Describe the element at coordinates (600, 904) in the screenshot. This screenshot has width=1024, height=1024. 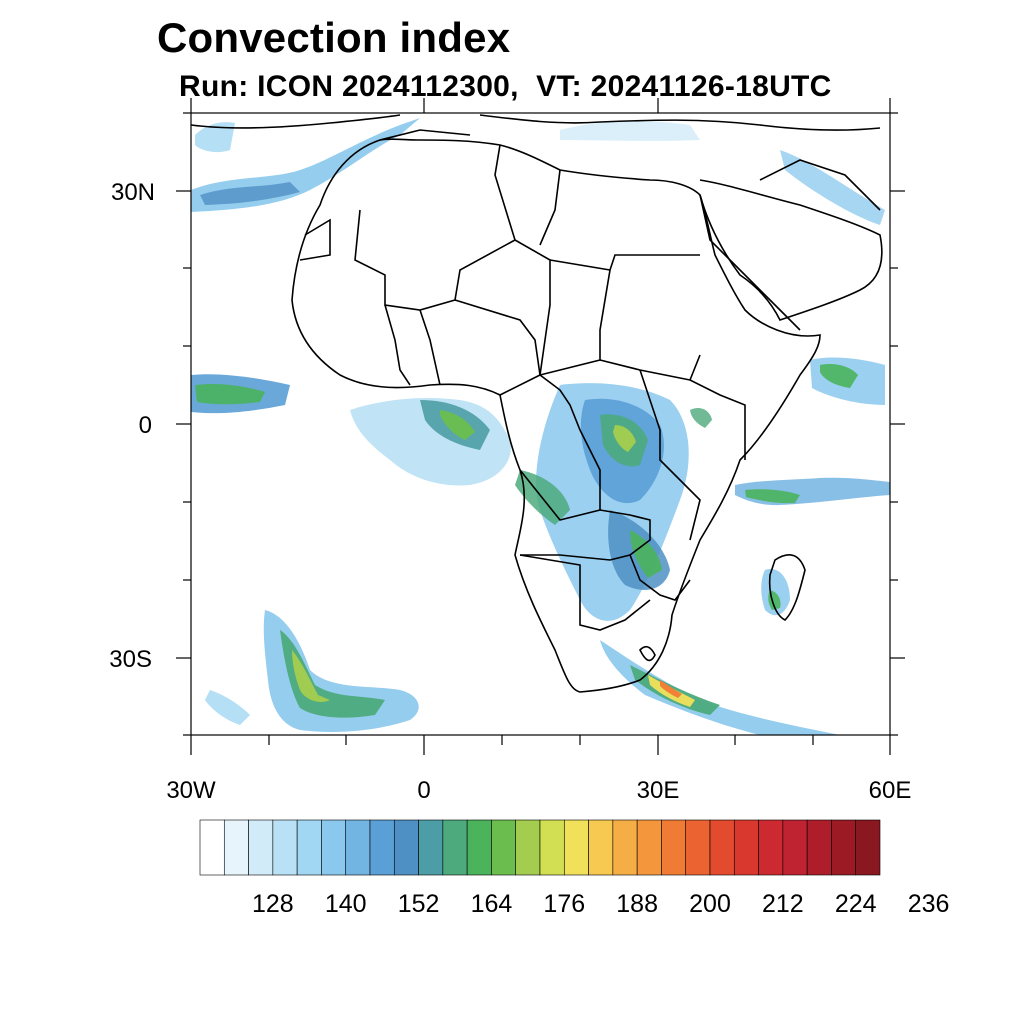
I see `colorbar-labels: 128 140 152 164 176 188 200 212 224 236` at that location.